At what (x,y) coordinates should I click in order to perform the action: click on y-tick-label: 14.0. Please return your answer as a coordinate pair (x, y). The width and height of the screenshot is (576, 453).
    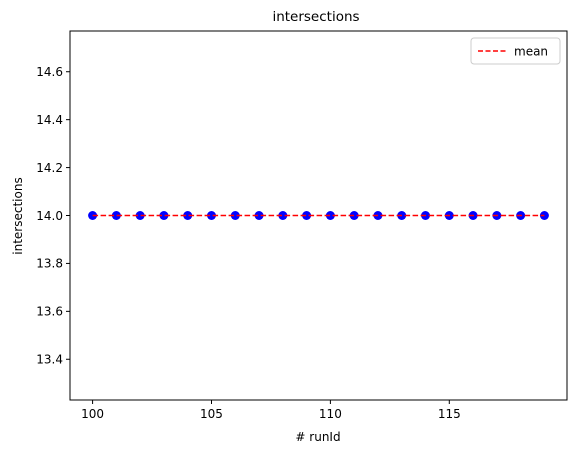
    Looking at the image, I should click on (49, 216).